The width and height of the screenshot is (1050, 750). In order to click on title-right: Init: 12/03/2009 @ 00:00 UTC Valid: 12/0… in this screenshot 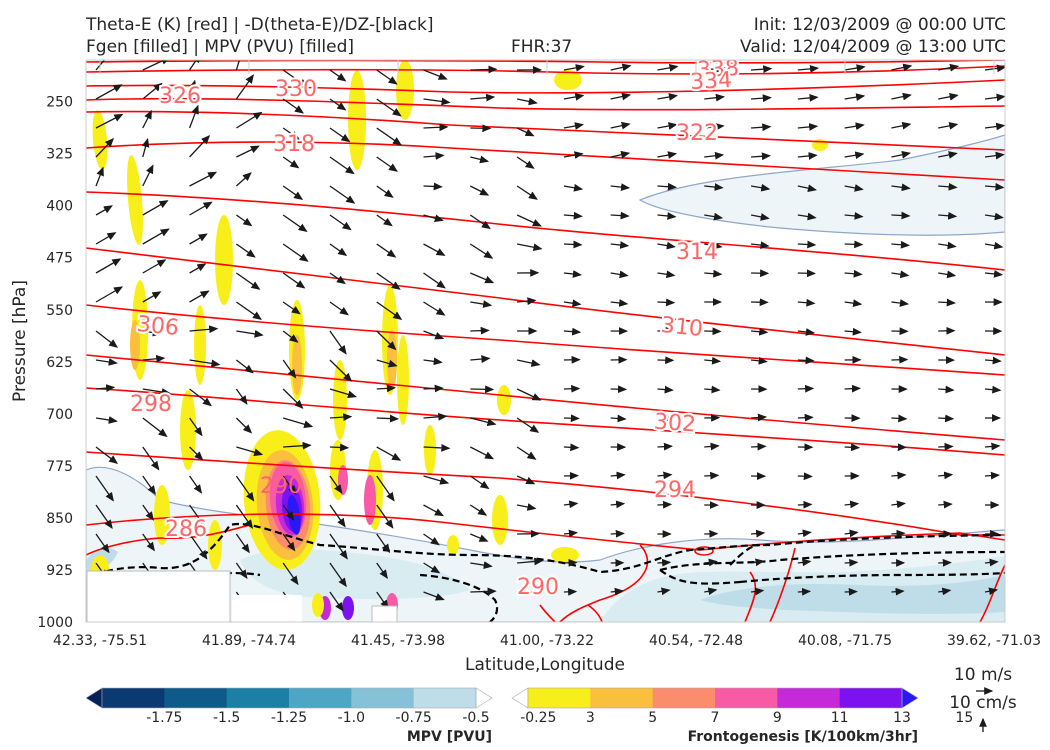, I will do `click(873, 36)`.